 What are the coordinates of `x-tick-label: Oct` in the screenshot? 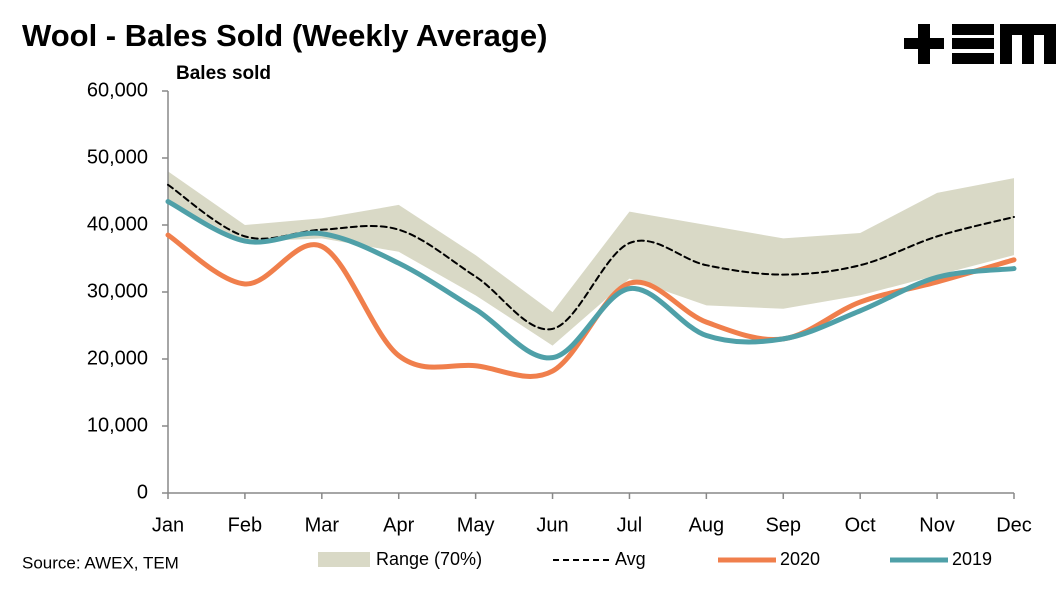 It's located at (861, 525).